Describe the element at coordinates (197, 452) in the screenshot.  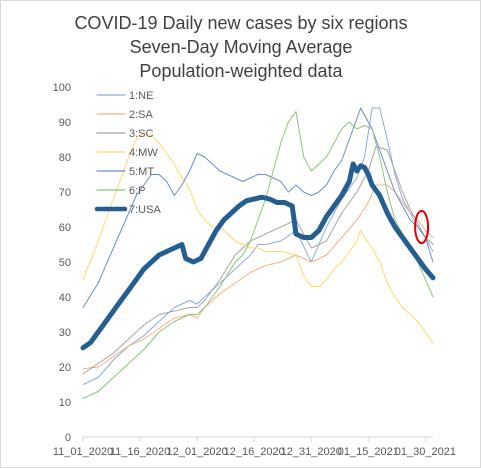
I see `x-tick-label: 12_01_2020` at that location.